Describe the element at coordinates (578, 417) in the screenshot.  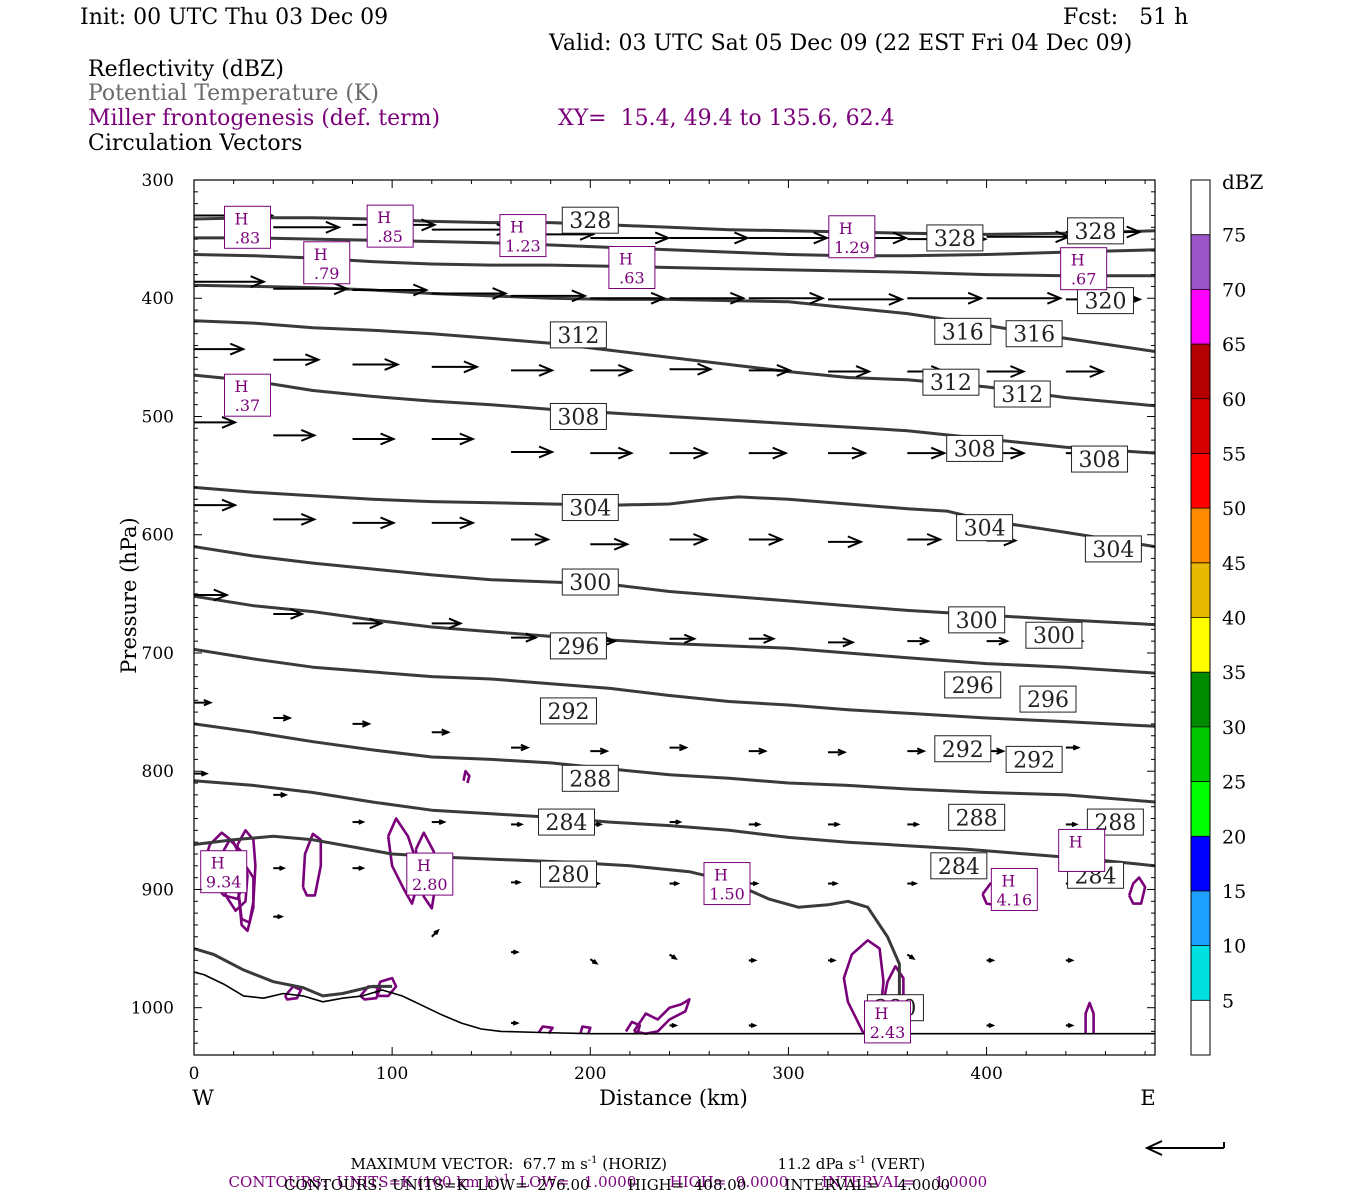
I see `theta-label: 308` at that location.